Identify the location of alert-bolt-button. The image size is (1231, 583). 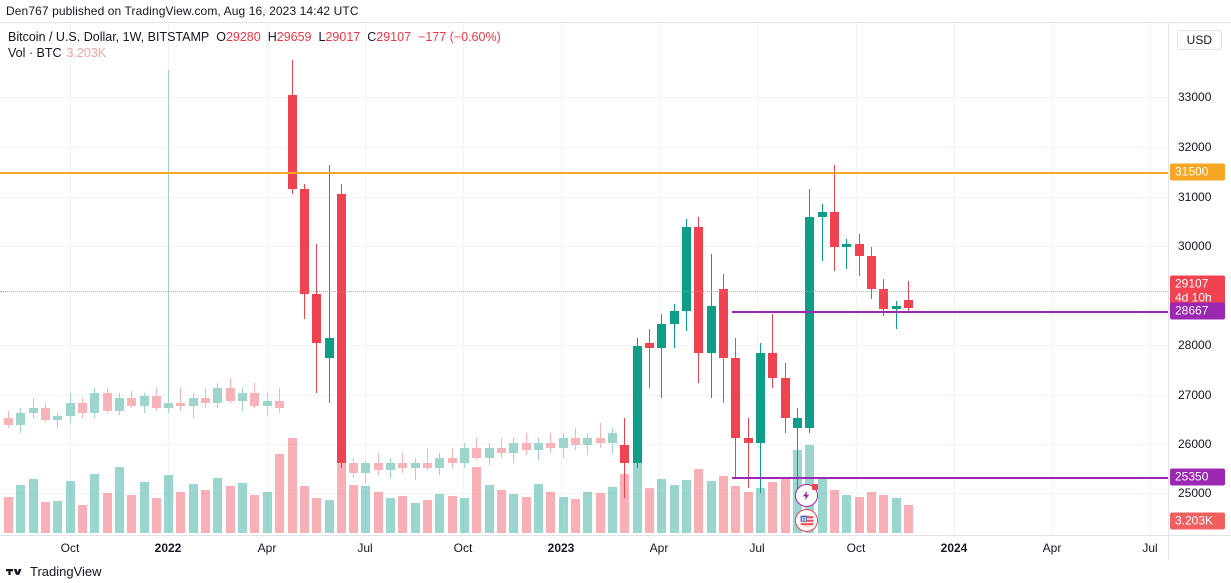
(806, 495).